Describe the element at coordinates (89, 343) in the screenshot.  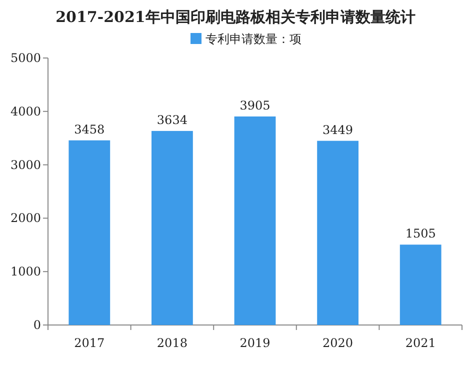
I see `x-tick-label: 2017` at that location.